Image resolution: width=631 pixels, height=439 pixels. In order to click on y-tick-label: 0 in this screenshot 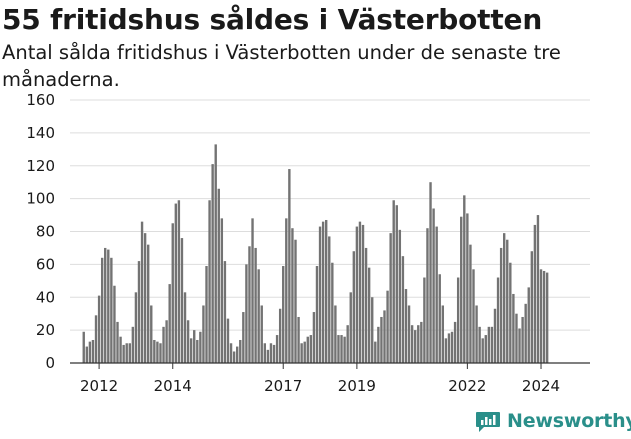, I will do `click(50, 363)`.